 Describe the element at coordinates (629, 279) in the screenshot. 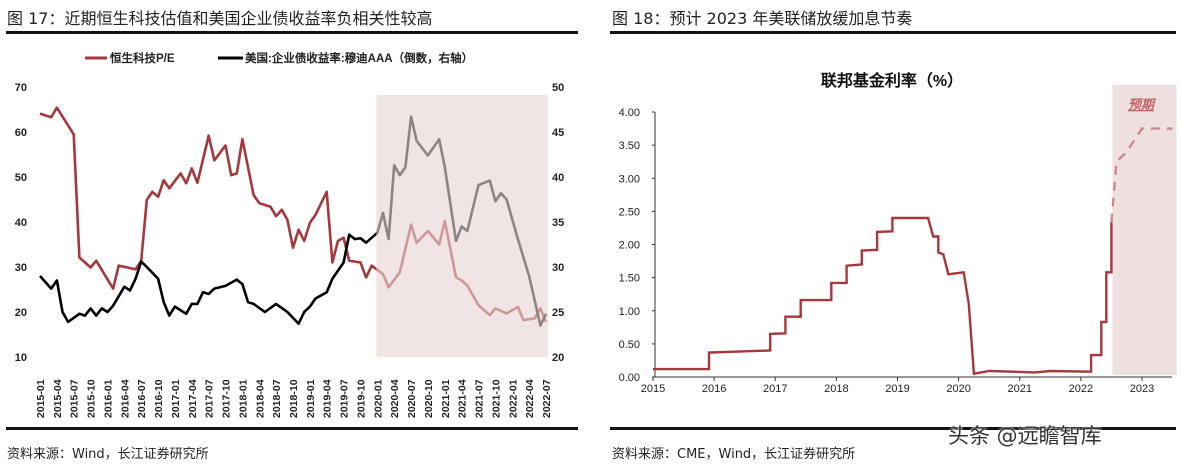

I see `y-tick-label: 1.50` at that location.